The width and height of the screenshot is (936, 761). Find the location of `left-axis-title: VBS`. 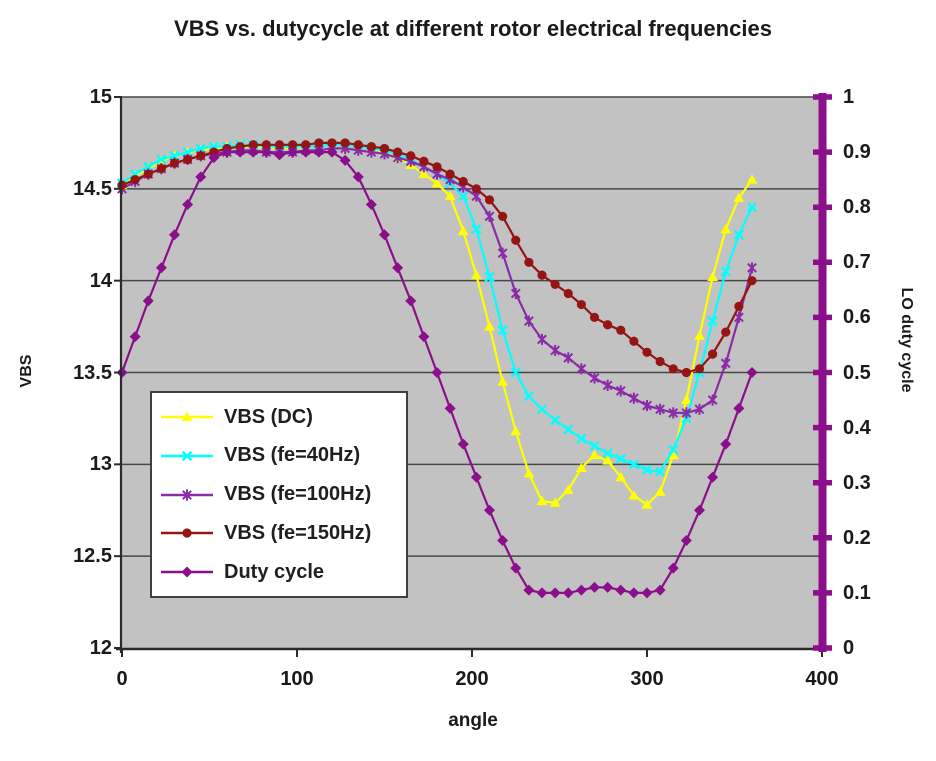

left-axis-title: VBS is located at coordinates (26, 371).